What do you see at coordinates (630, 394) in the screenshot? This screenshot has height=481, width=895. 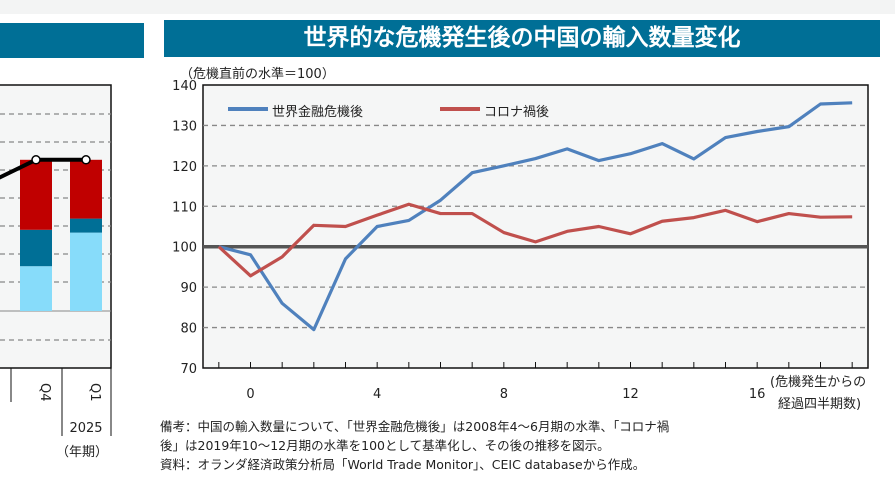 I see `x-tick-label: 12` at bounding box center [630, 394].